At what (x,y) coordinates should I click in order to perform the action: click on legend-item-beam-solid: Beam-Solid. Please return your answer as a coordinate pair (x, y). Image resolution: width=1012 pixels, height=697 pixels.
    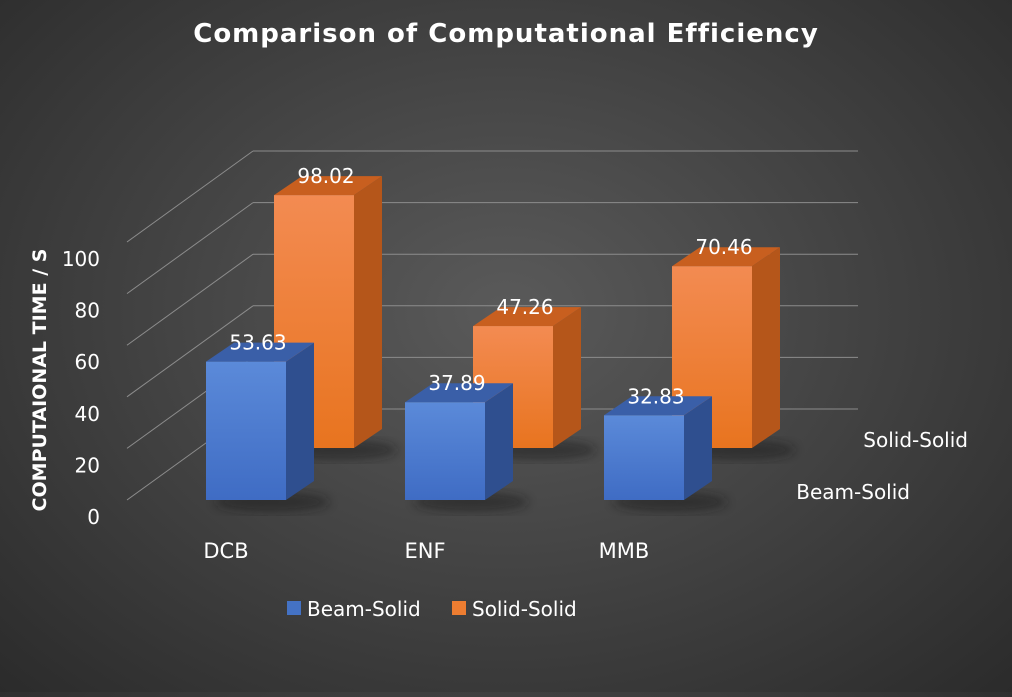
    Looking at the image, I should click on (354, 609).